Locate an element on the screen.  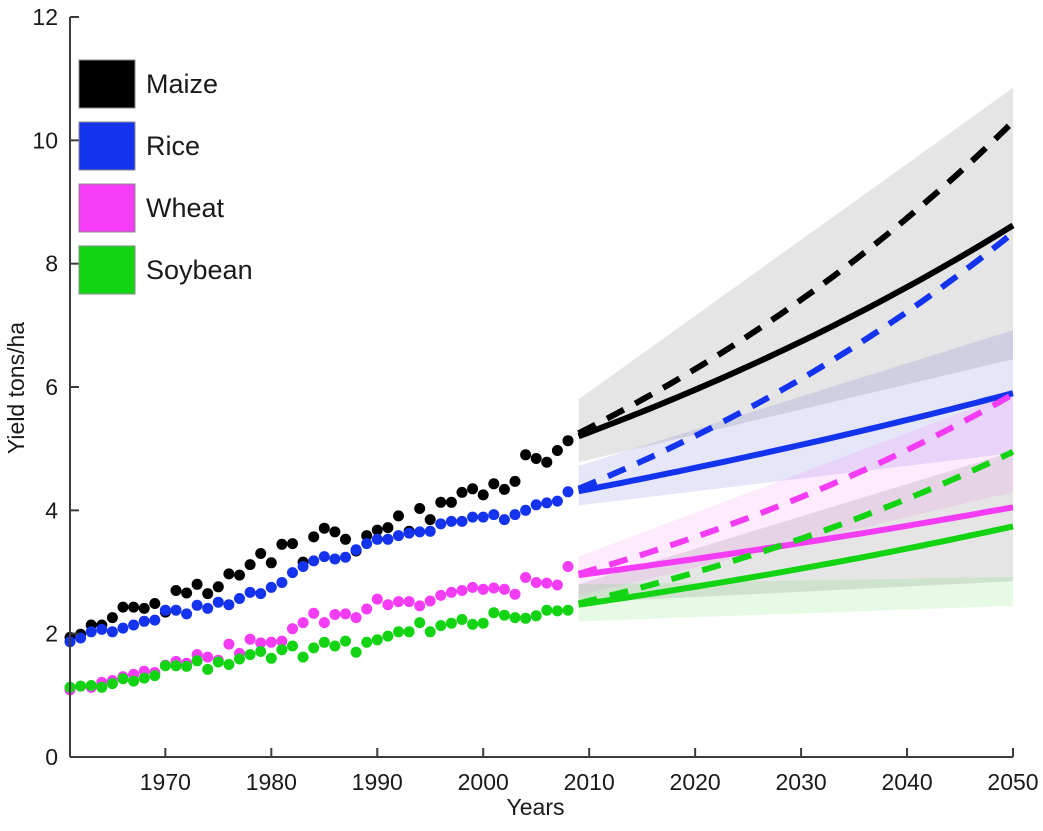
legend-label-maize: Maize is located at coordinates (182, 84).